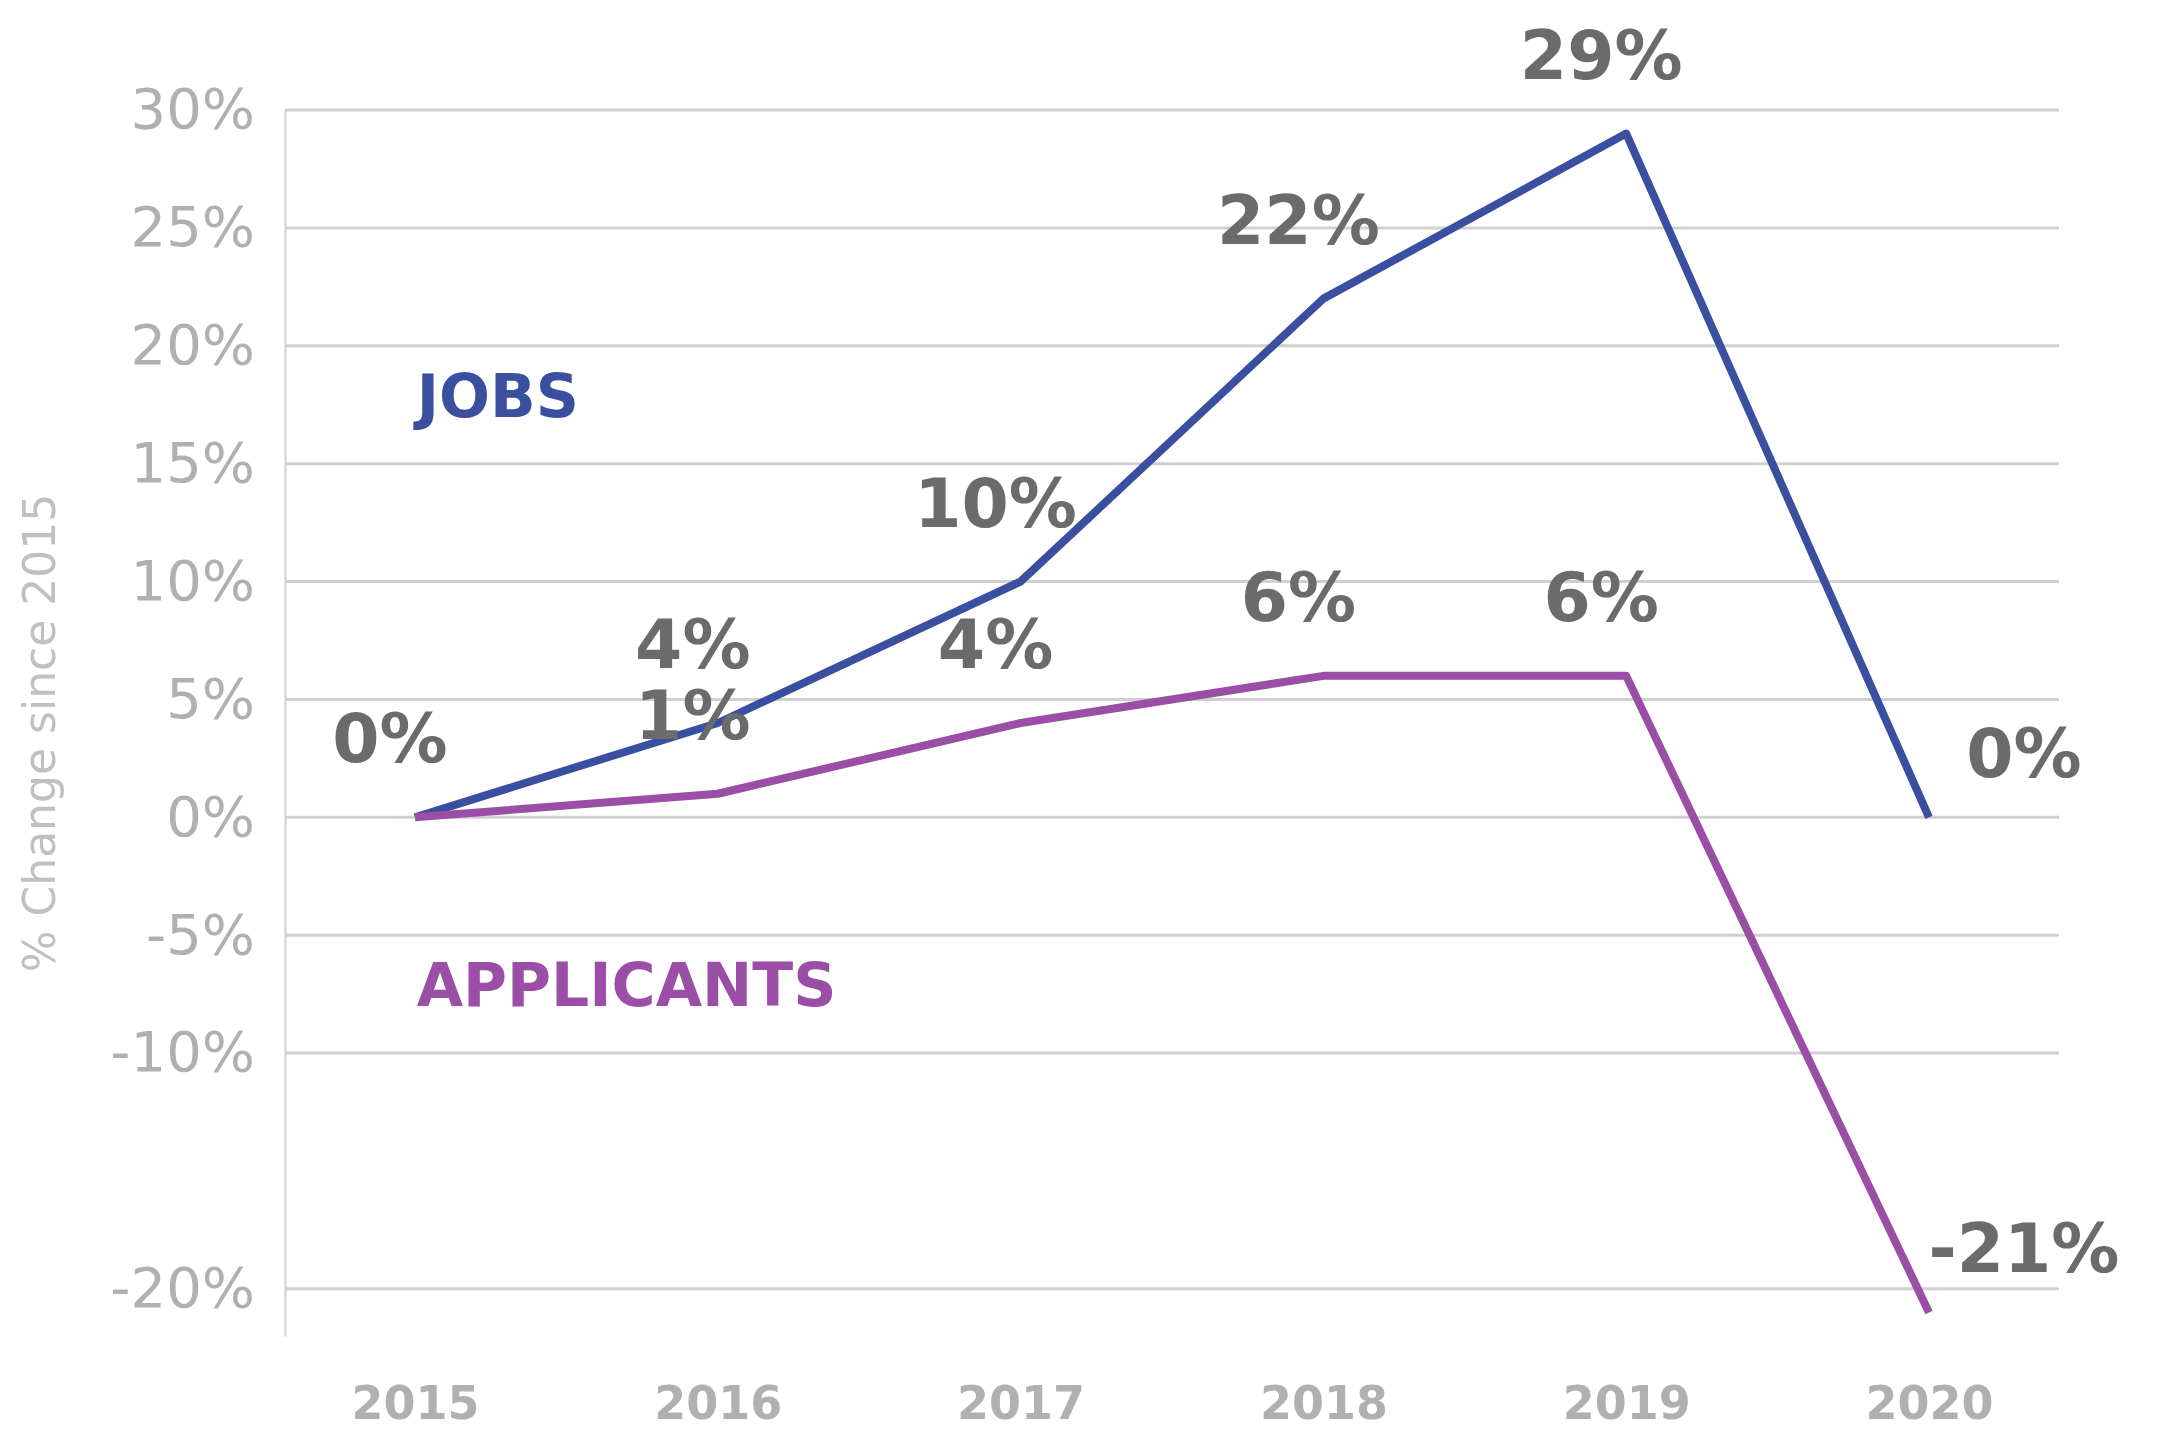 The height and width of the screenshot is (1446, 2159). Describe the element at coordinates (210, 816) in the screenshot. I see `y-tick-label: 0%` at that location.